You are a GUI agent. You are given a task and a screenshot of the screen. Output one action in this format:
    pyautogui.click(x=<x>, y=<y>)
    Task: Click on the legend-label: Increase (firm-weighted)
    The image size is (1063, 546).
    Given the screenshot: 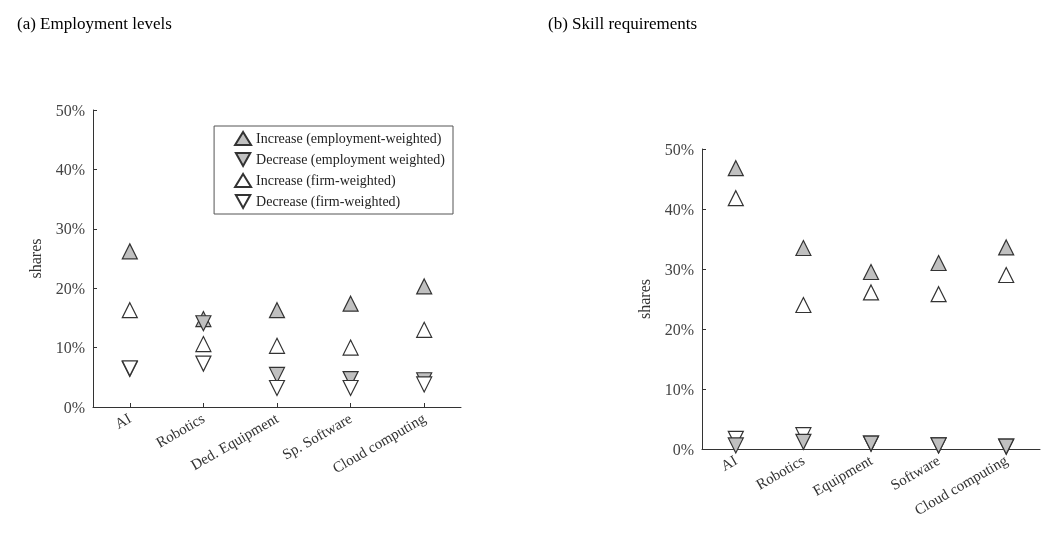 What is the action you would take?
    pyautogui.click(x=326, y=181)
    